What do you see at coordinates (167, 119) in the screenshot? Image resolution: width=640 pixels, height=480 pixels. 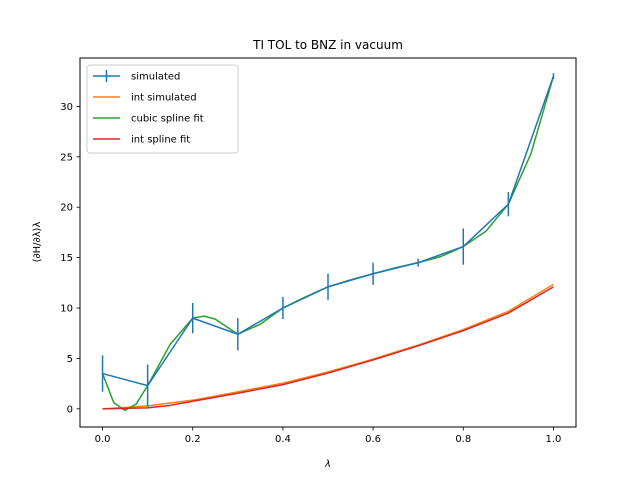 I see `legend-label-cubic-spline-fit: cubic spline fit` at bounding box center [167, 119].